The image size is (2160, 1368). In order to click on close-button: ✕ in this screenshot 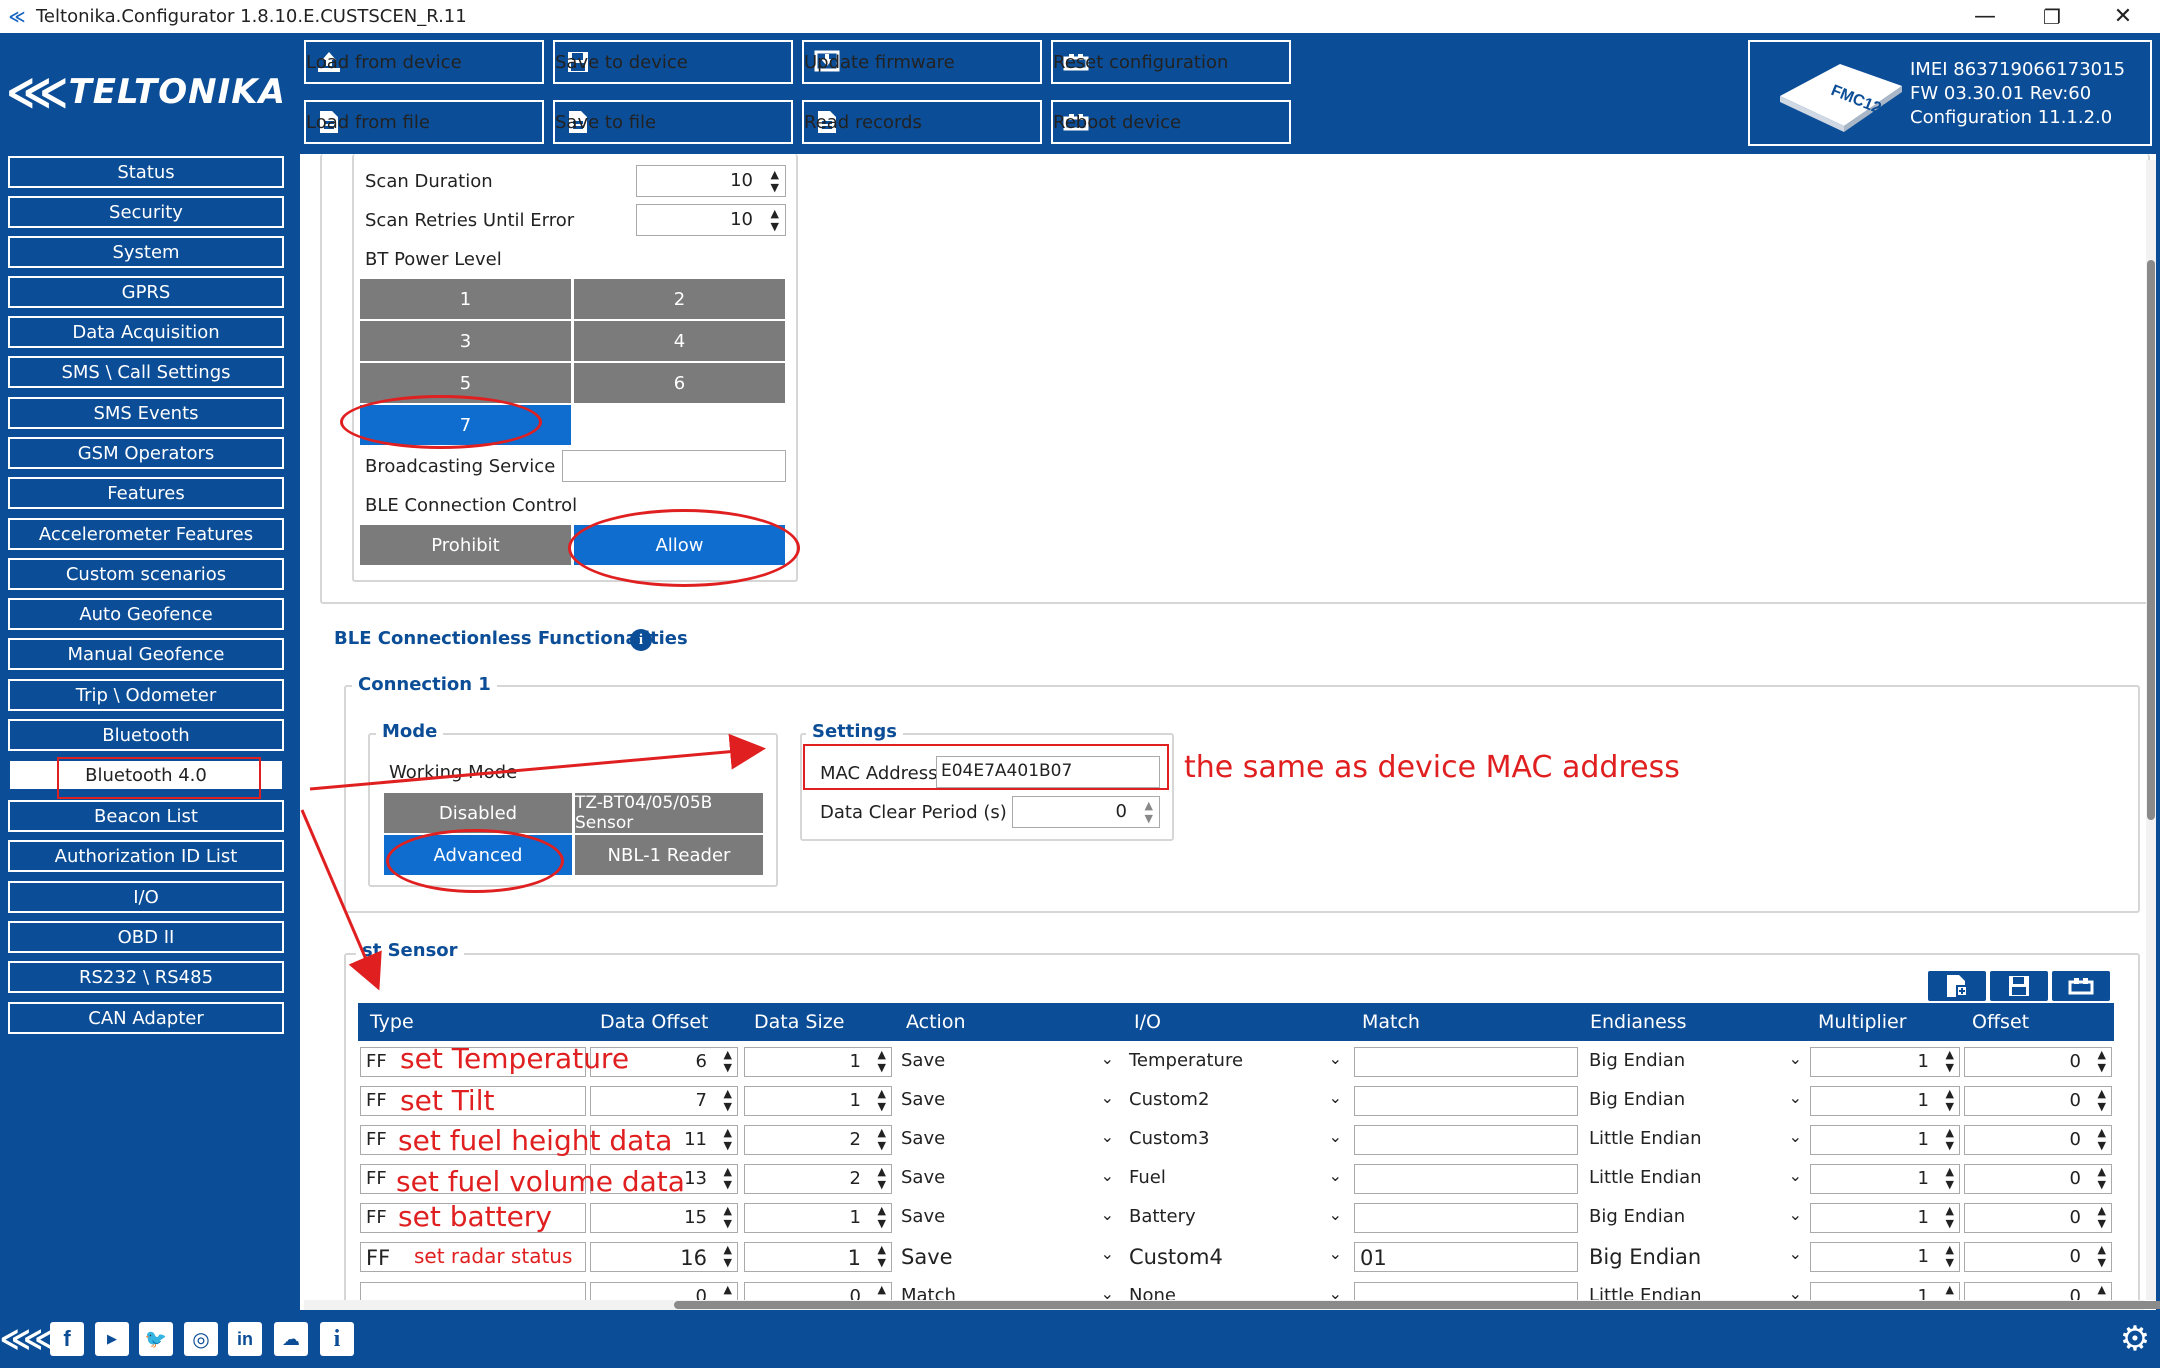, I will do `click(2123, 16)`.